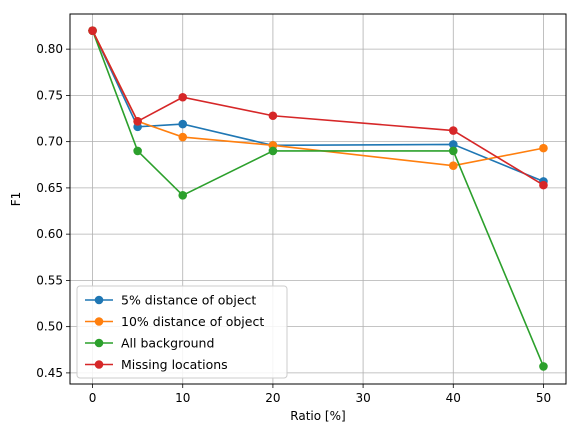 The height and width of the screenshot is (436, 579). Describe the element at coordinates (272, 398) in the screenshot. I see `x-tick-label: 20` at that location.